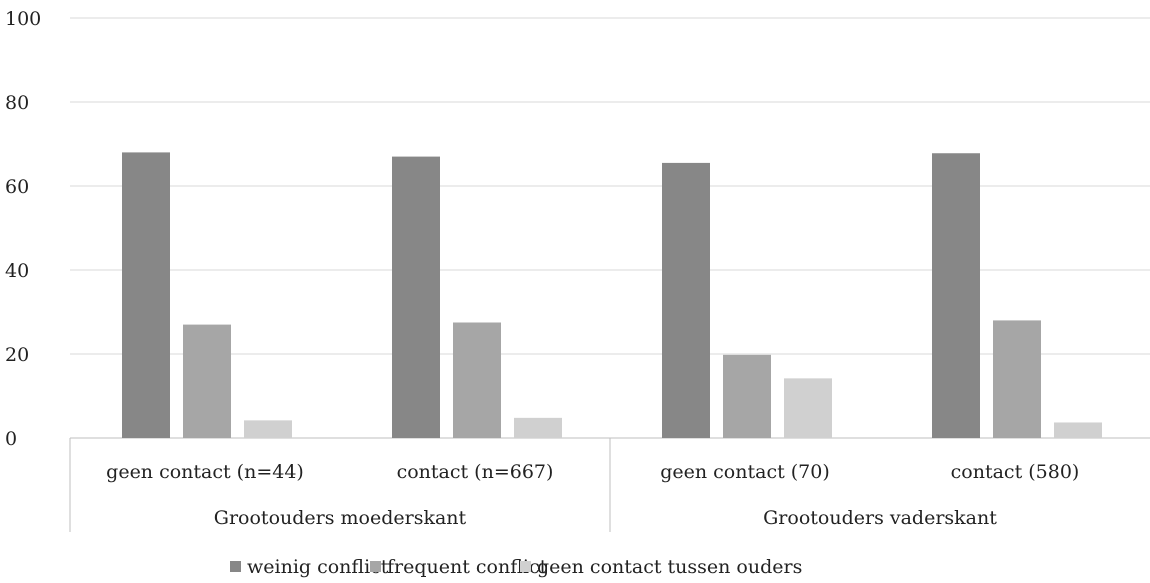 The image size is (1150, 583). I want to click on category-label: geen contact (n=44), so click(205, 472).